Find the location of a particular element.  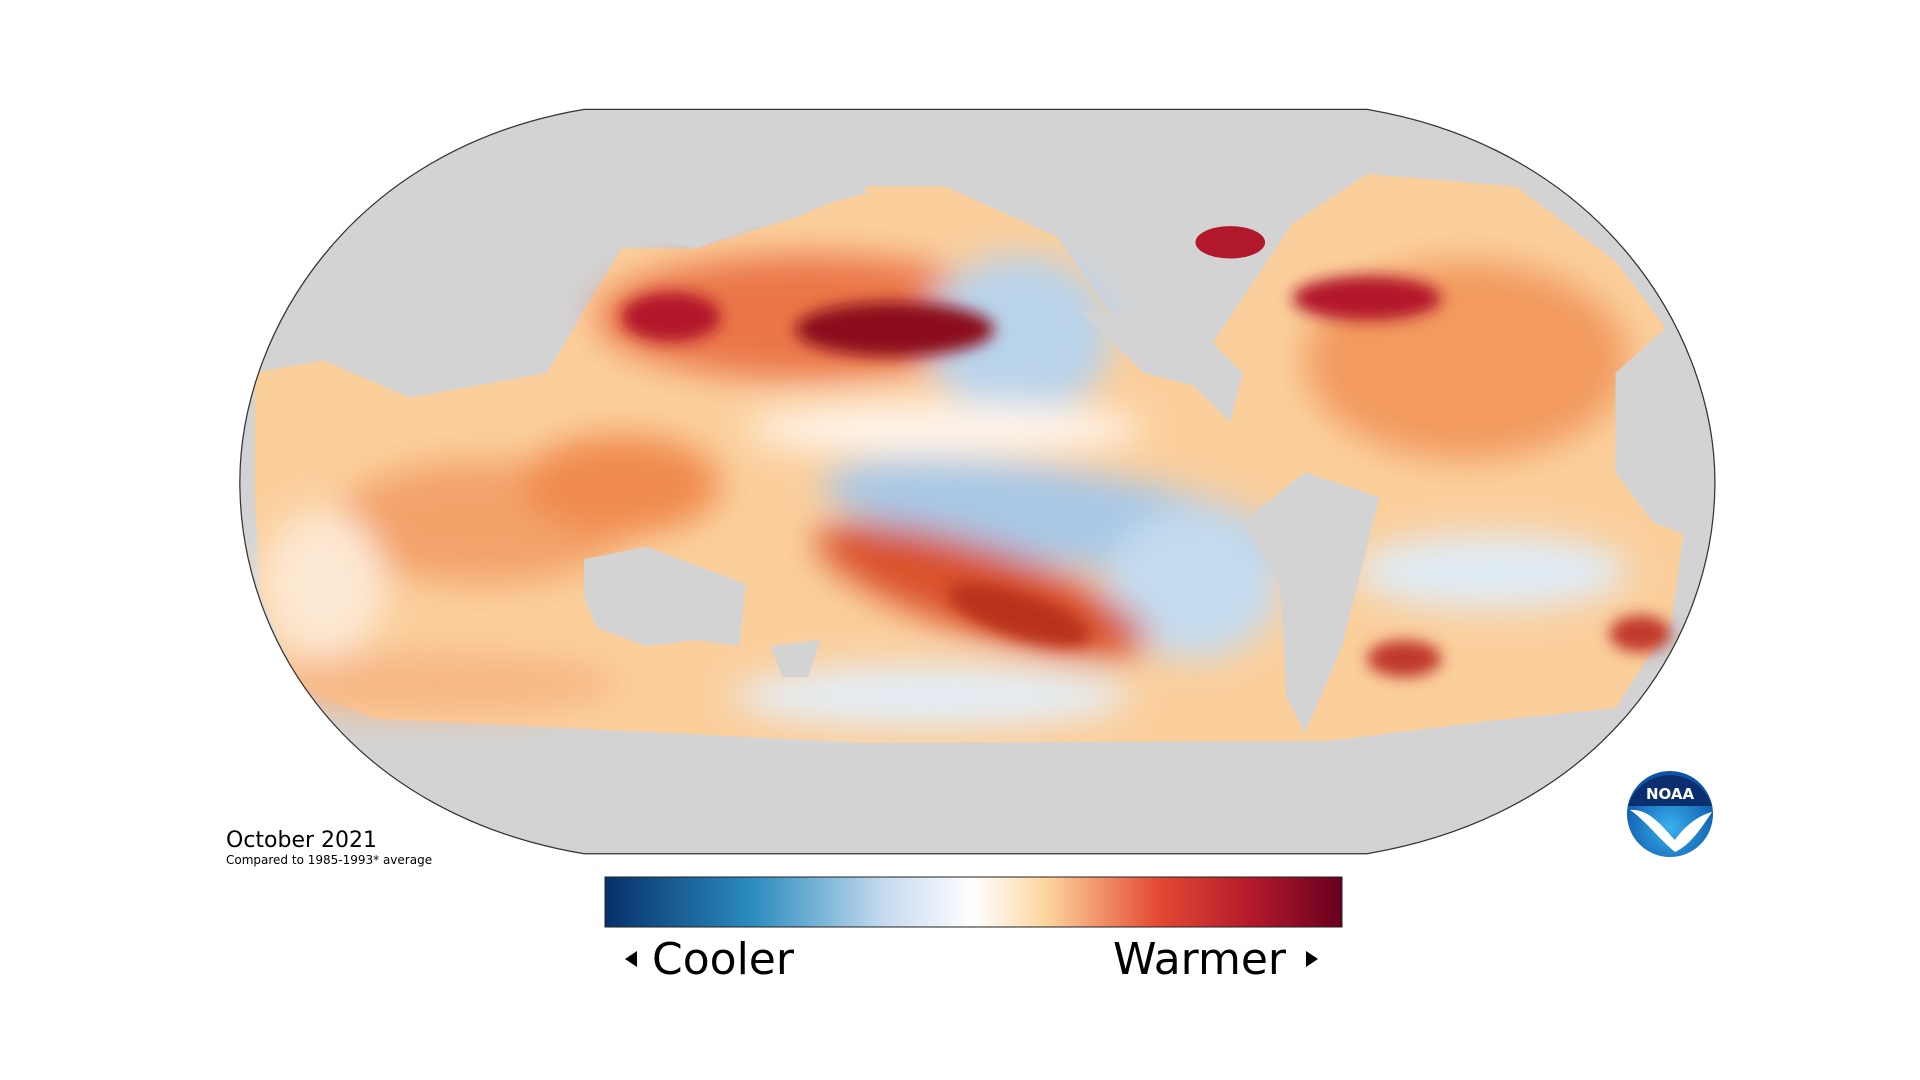

map-date: October 2021 is located at coordinates (301, 840).